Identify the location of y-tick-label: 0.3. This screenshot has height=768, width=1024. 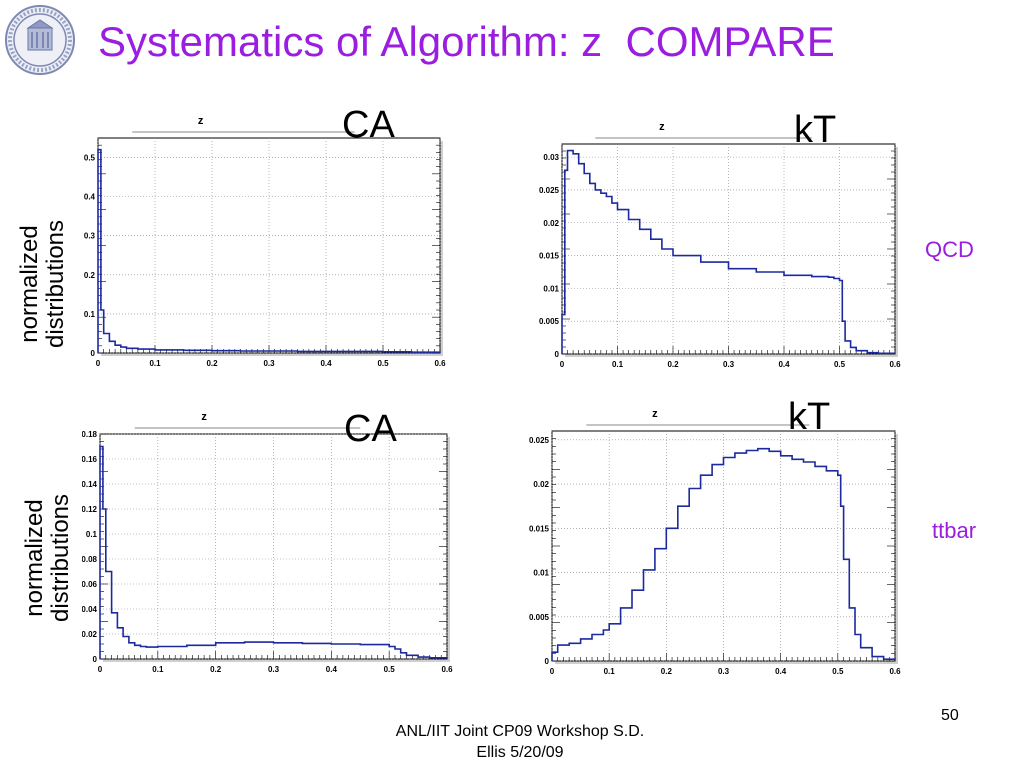
(90, 236).